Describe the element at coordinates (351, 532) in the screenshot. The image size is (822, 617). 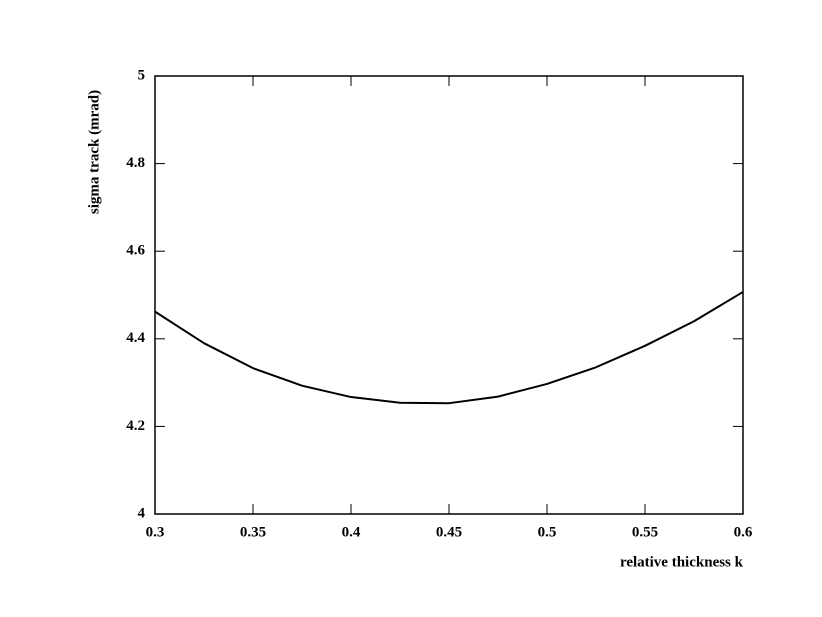
I see `x-tick-label: 0.4` at that location.